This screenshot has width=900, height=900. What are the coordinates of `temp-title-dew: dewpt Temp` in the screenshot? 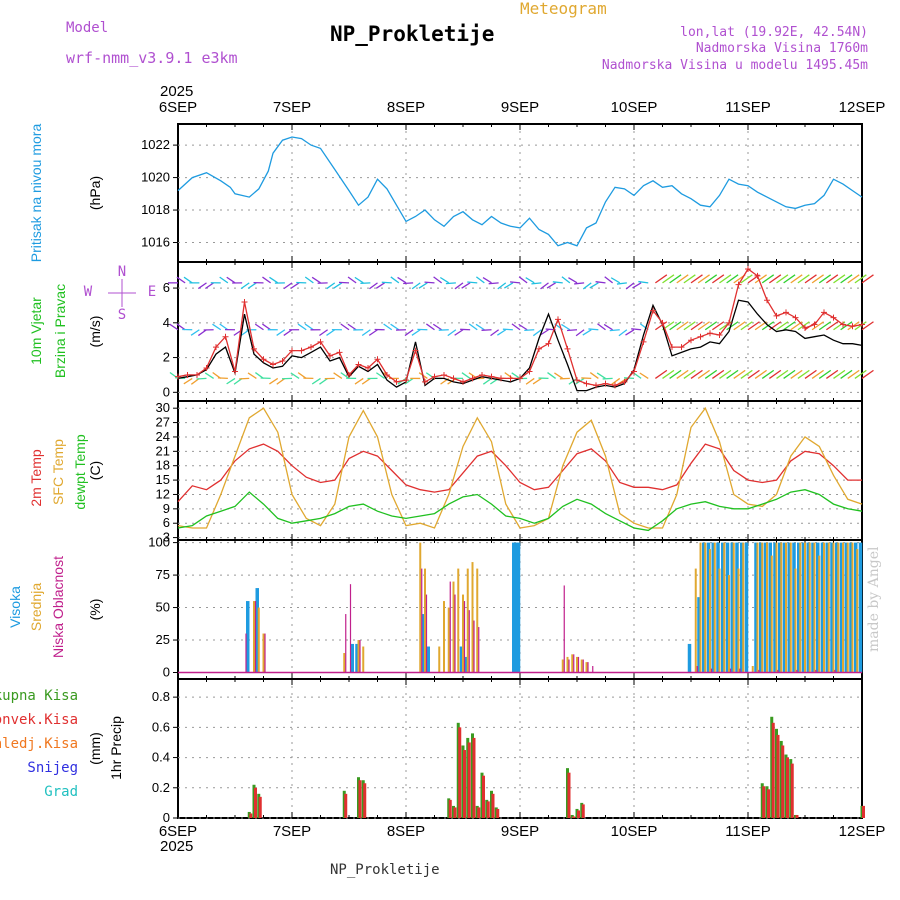 It's located at (80, 471).